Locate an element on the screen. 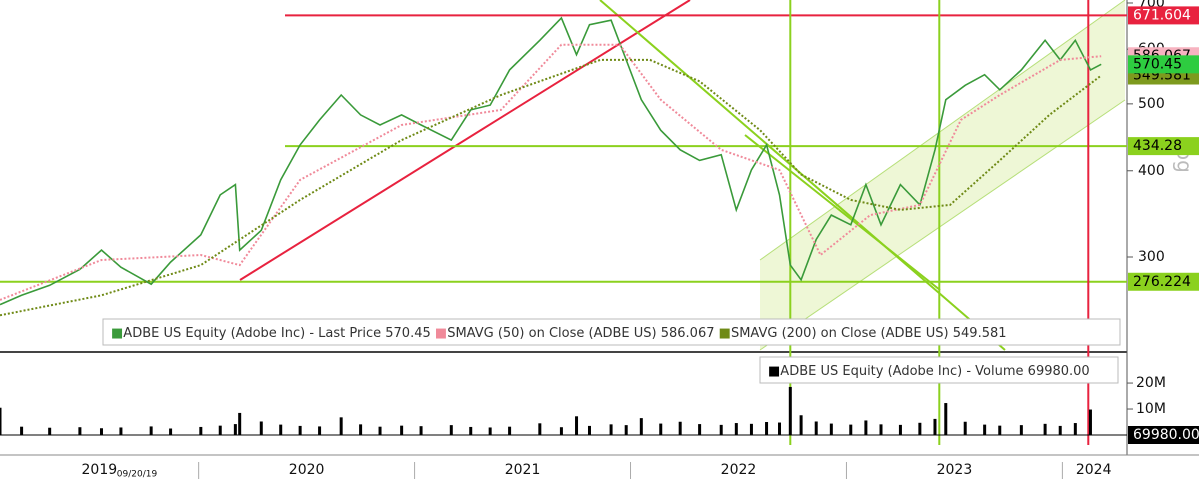 This screenshot has height=479, width=1199. legend-label: ADBE US Equity (Adobe Inc) - Last Price is located at coordinates (252, 333).